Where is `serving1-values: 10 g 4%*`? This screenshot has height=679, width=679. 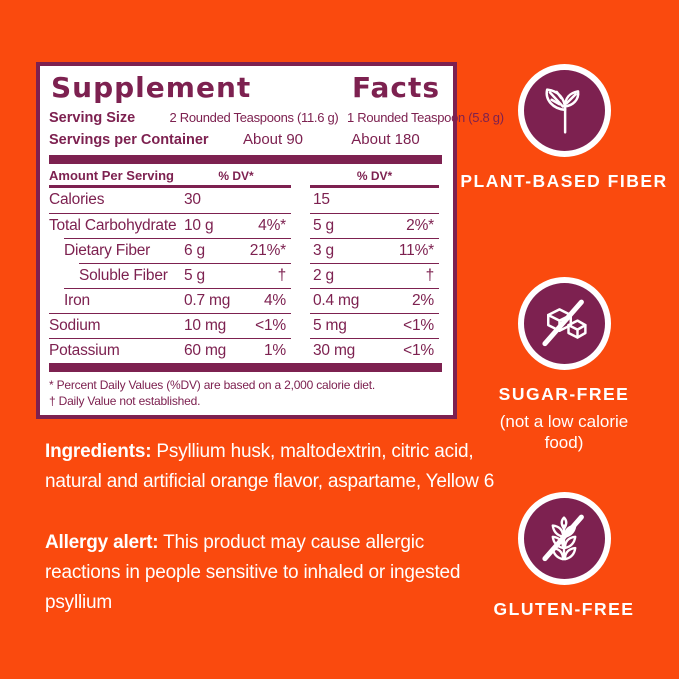 serving1-values: 10 g 4%* is located at coordinates (236, 225).